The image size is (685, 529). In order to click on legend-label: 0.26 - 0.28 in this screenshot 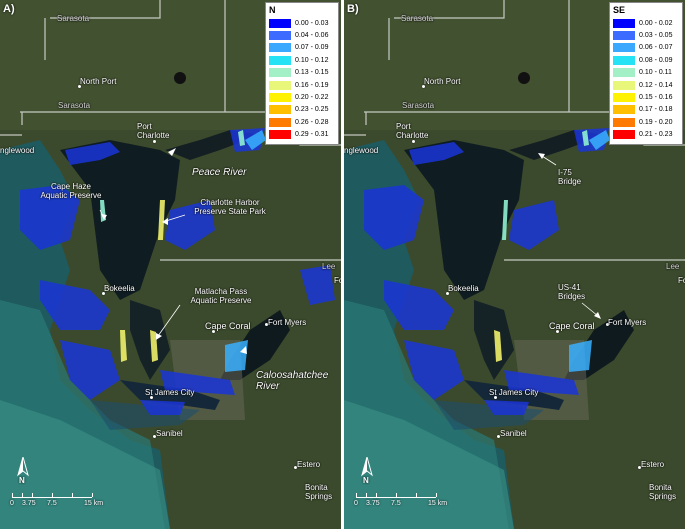, I will do `click(312, 122)`.